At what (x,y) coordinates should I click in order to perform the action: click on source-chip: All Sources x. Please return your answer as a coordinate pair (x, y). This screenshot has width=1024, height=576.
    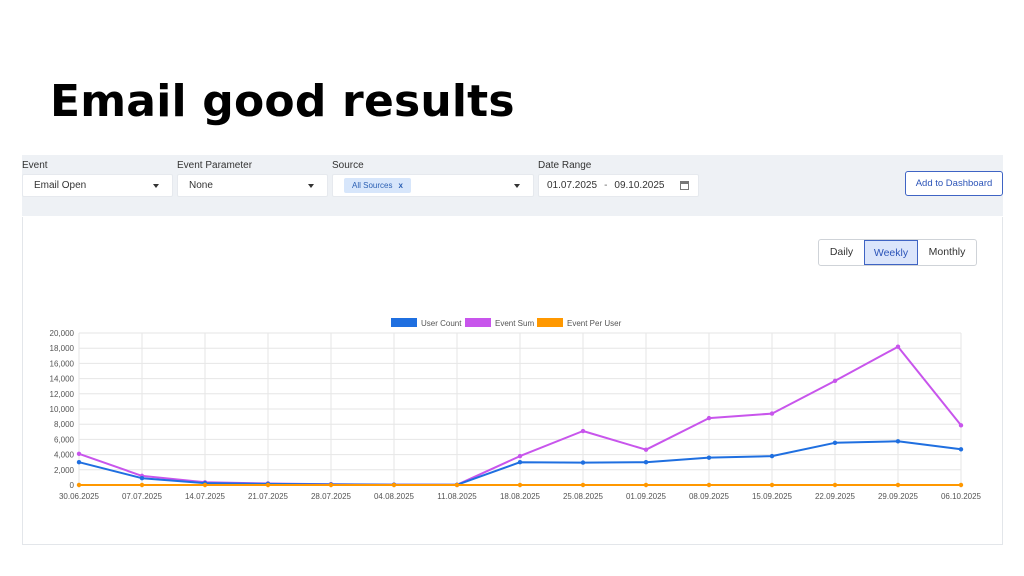
    Looking at the image, I should click on (377, 185).